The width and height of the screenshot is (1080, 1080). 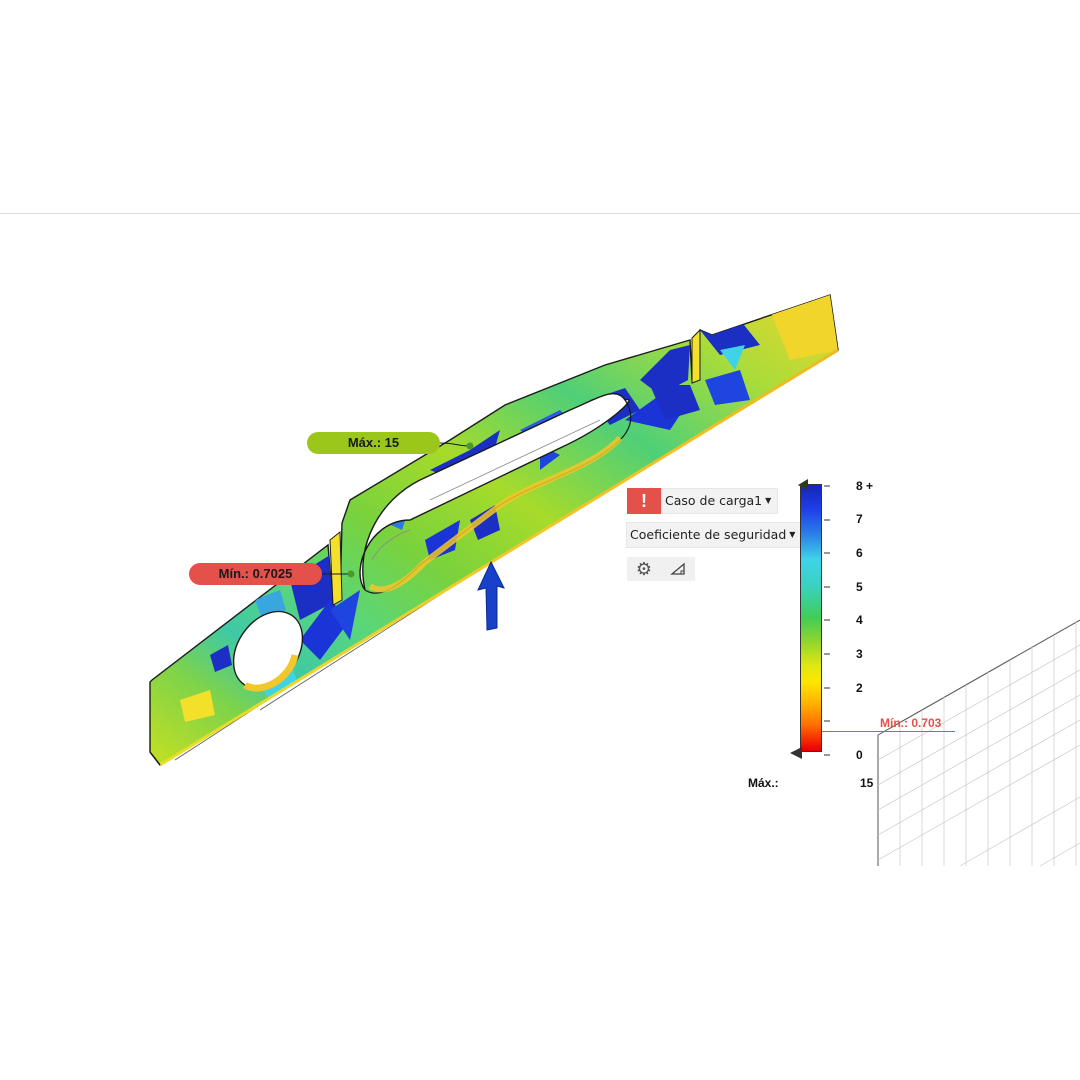 I want to click on legend-tick-label: 5, so click(x=859, y=587).